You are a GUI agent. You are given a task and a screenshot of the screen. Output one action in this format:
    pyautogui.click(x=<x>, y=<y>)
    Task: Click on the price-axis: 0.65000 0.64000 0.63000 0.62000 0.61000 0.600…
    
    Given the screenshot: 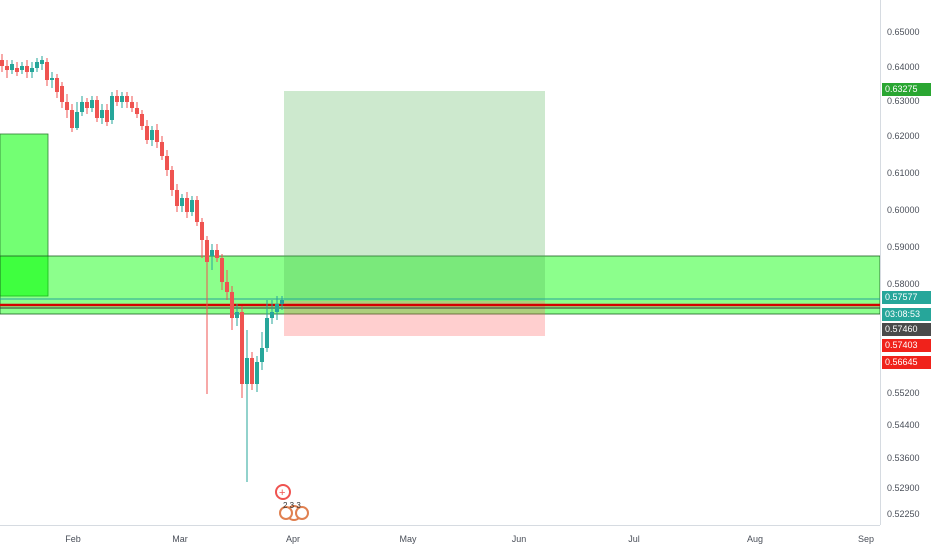 What is the action you would take?
    pyautogui.click(x=906, y=262)
    